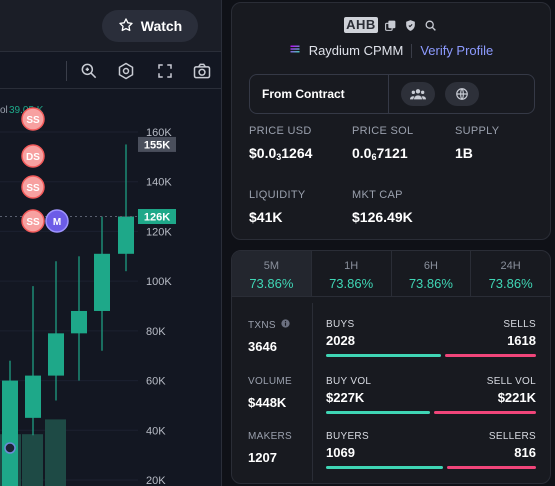  I want to click on legend-label: ol, so click(4, 110).